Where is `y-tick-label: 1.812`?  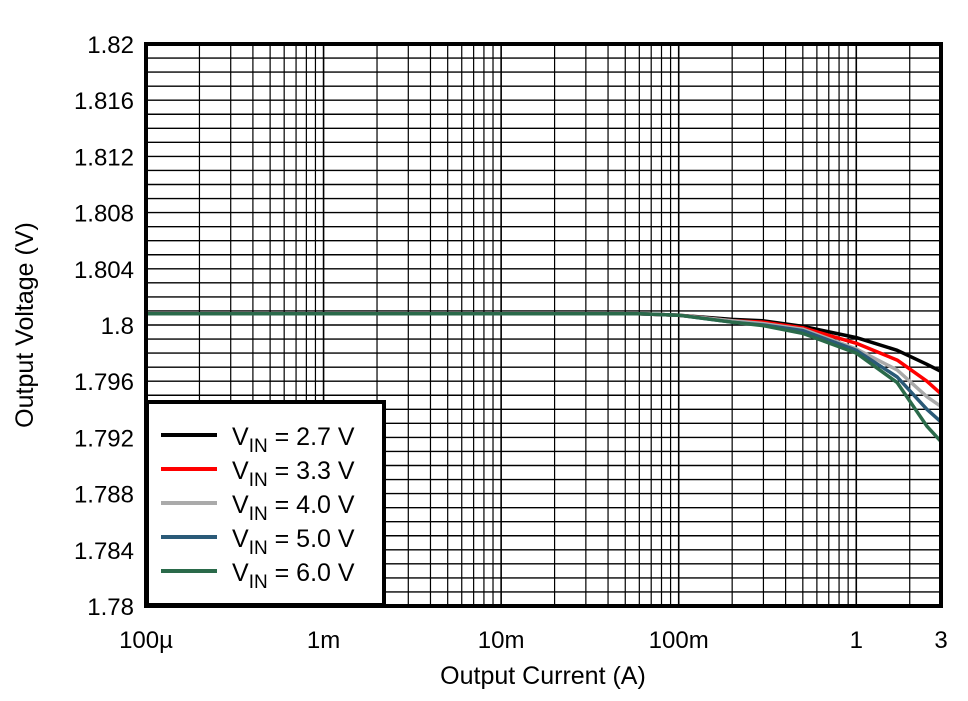 y-tick-label: 1.812 is located at coordinates (104, 157).